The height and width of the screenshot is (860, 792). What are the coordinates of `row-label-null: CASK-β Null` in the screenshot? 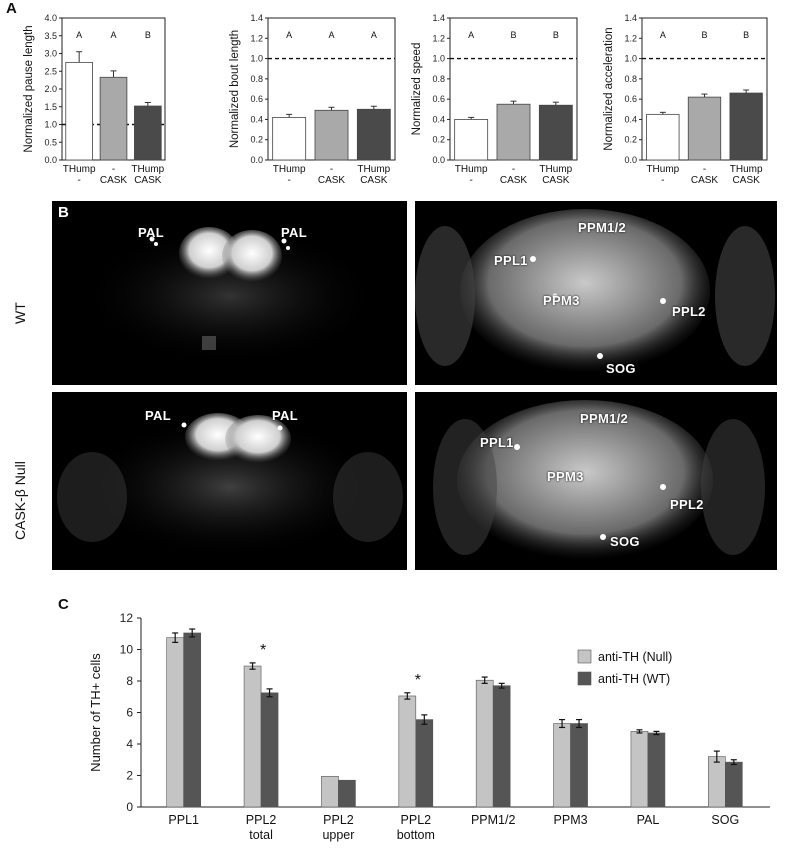 It's located at (20, 500).